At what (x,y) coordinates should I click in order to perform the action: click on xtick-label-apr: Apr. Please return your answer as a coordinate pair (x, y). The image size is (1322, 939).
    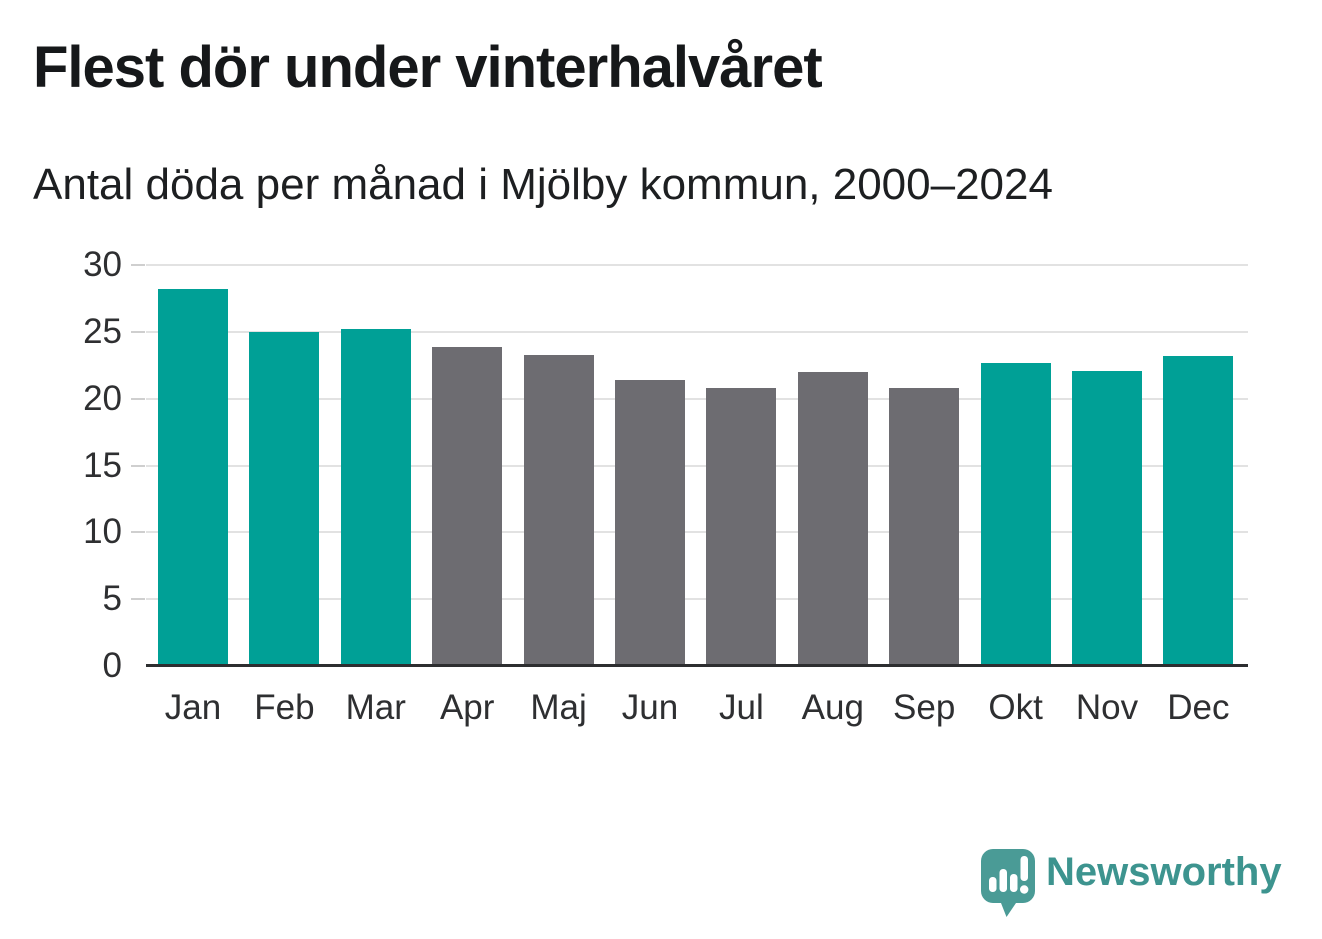
    Looking at the image, I should click on (467, 707).